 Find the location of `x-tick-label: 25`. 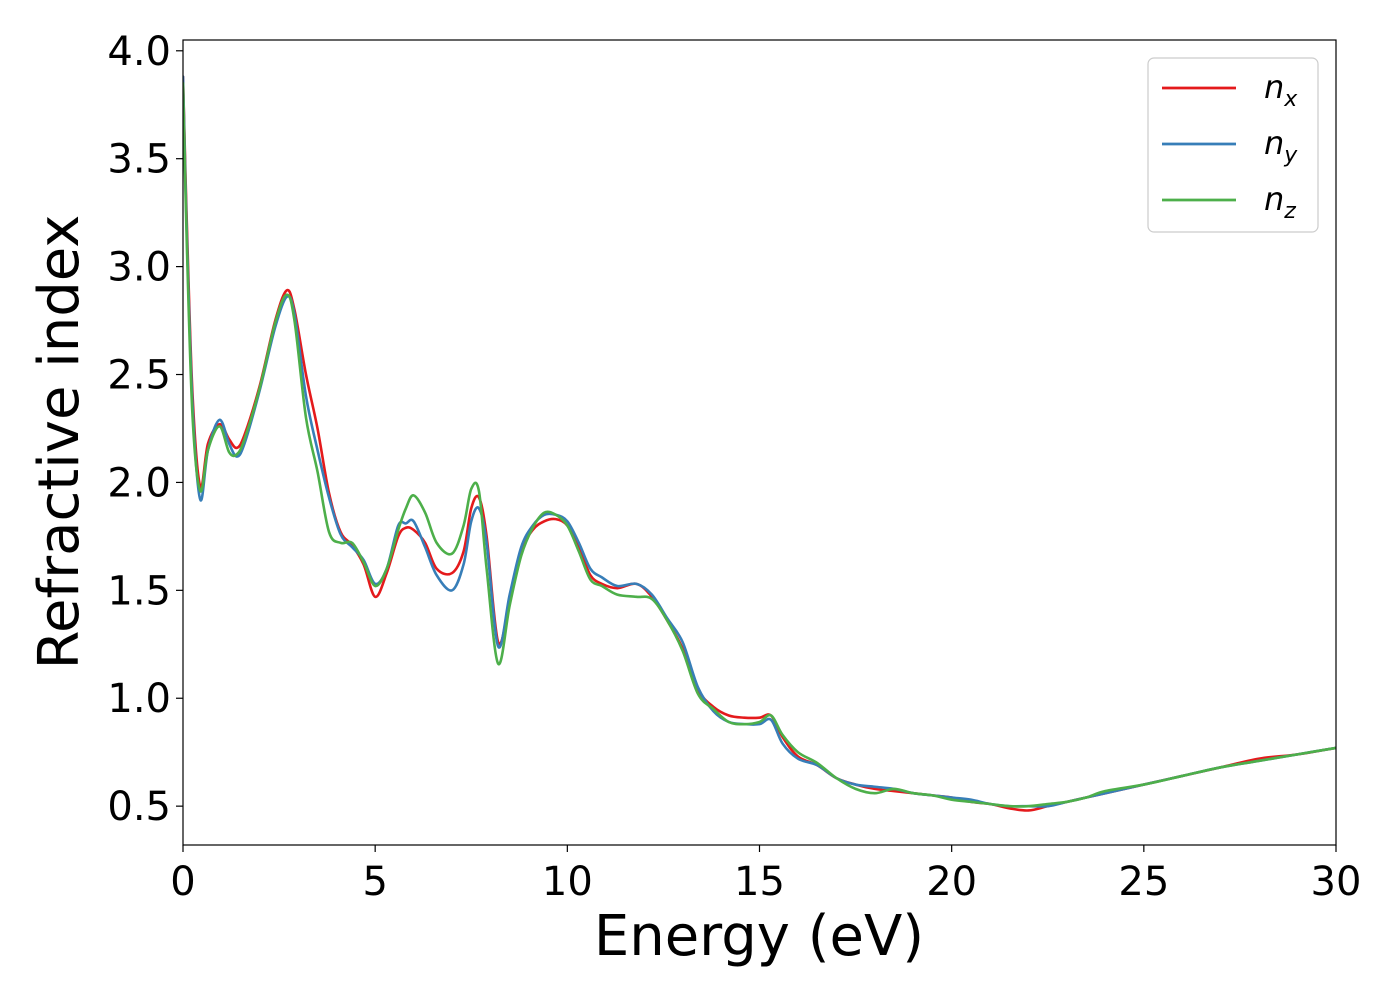

x-tick-label: 25 is located at coordinates (1143, 882).